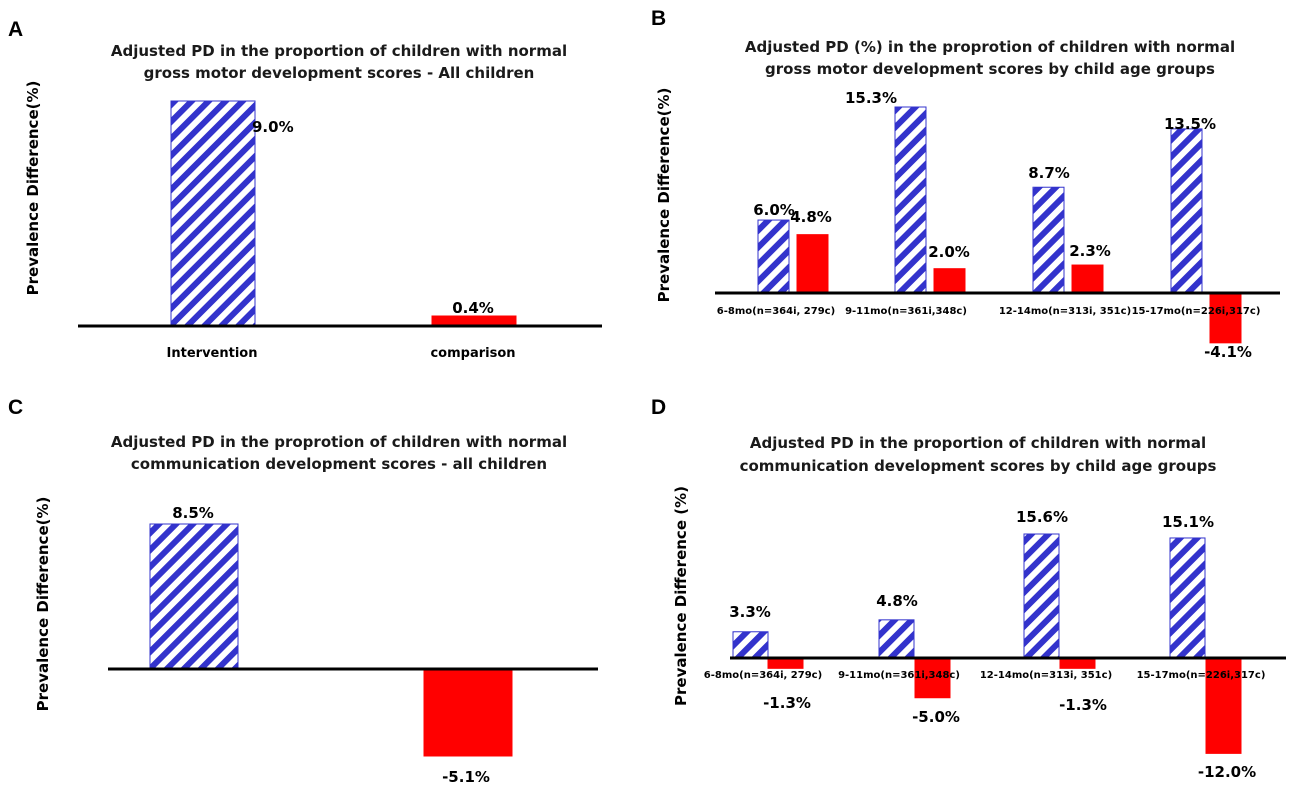  I want to click on data-label: 15.1%, so click(1188, 522).